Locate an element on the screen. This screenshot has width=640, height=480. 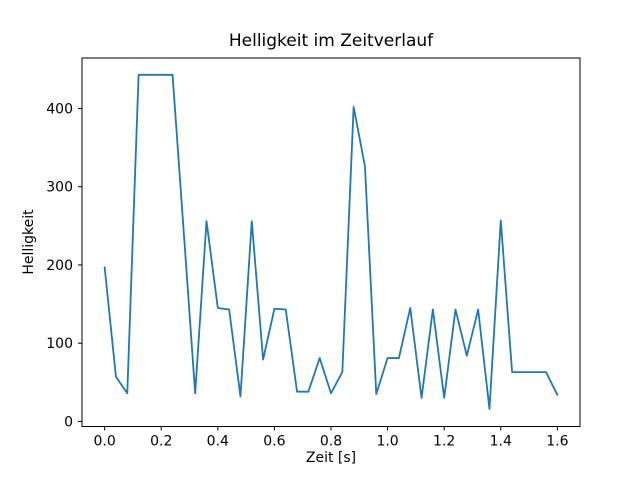
y-tick-label: 100 is located at coordinates (59, 344).